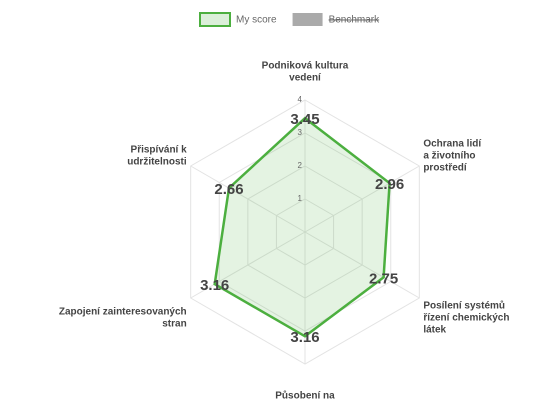 The width and height of the screenshot is (542, 400). I want to click on axis-label: Ochrana lidí, so click(452, 144).